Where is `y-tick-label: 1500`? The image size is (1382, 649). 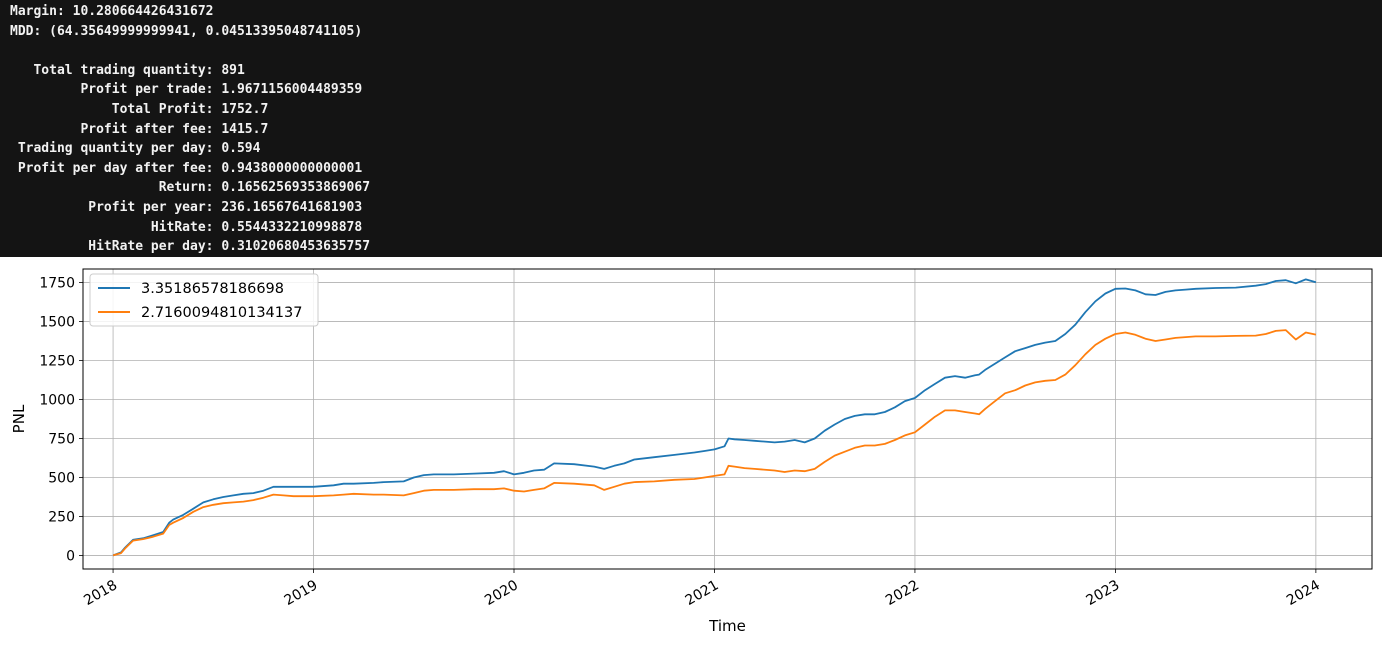
y-tick-label: 1500 is located at coordinates (57, 323).